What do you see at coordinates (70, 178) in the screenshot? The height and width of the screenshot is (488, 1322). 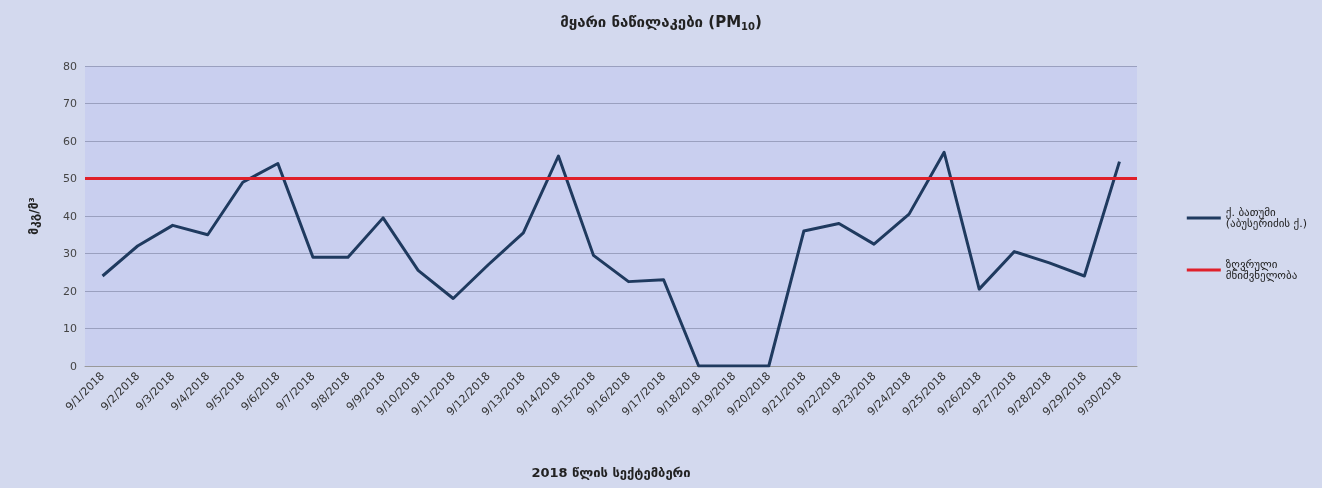 I see `y-tick-label: 50` at bounding box center [70, 178].